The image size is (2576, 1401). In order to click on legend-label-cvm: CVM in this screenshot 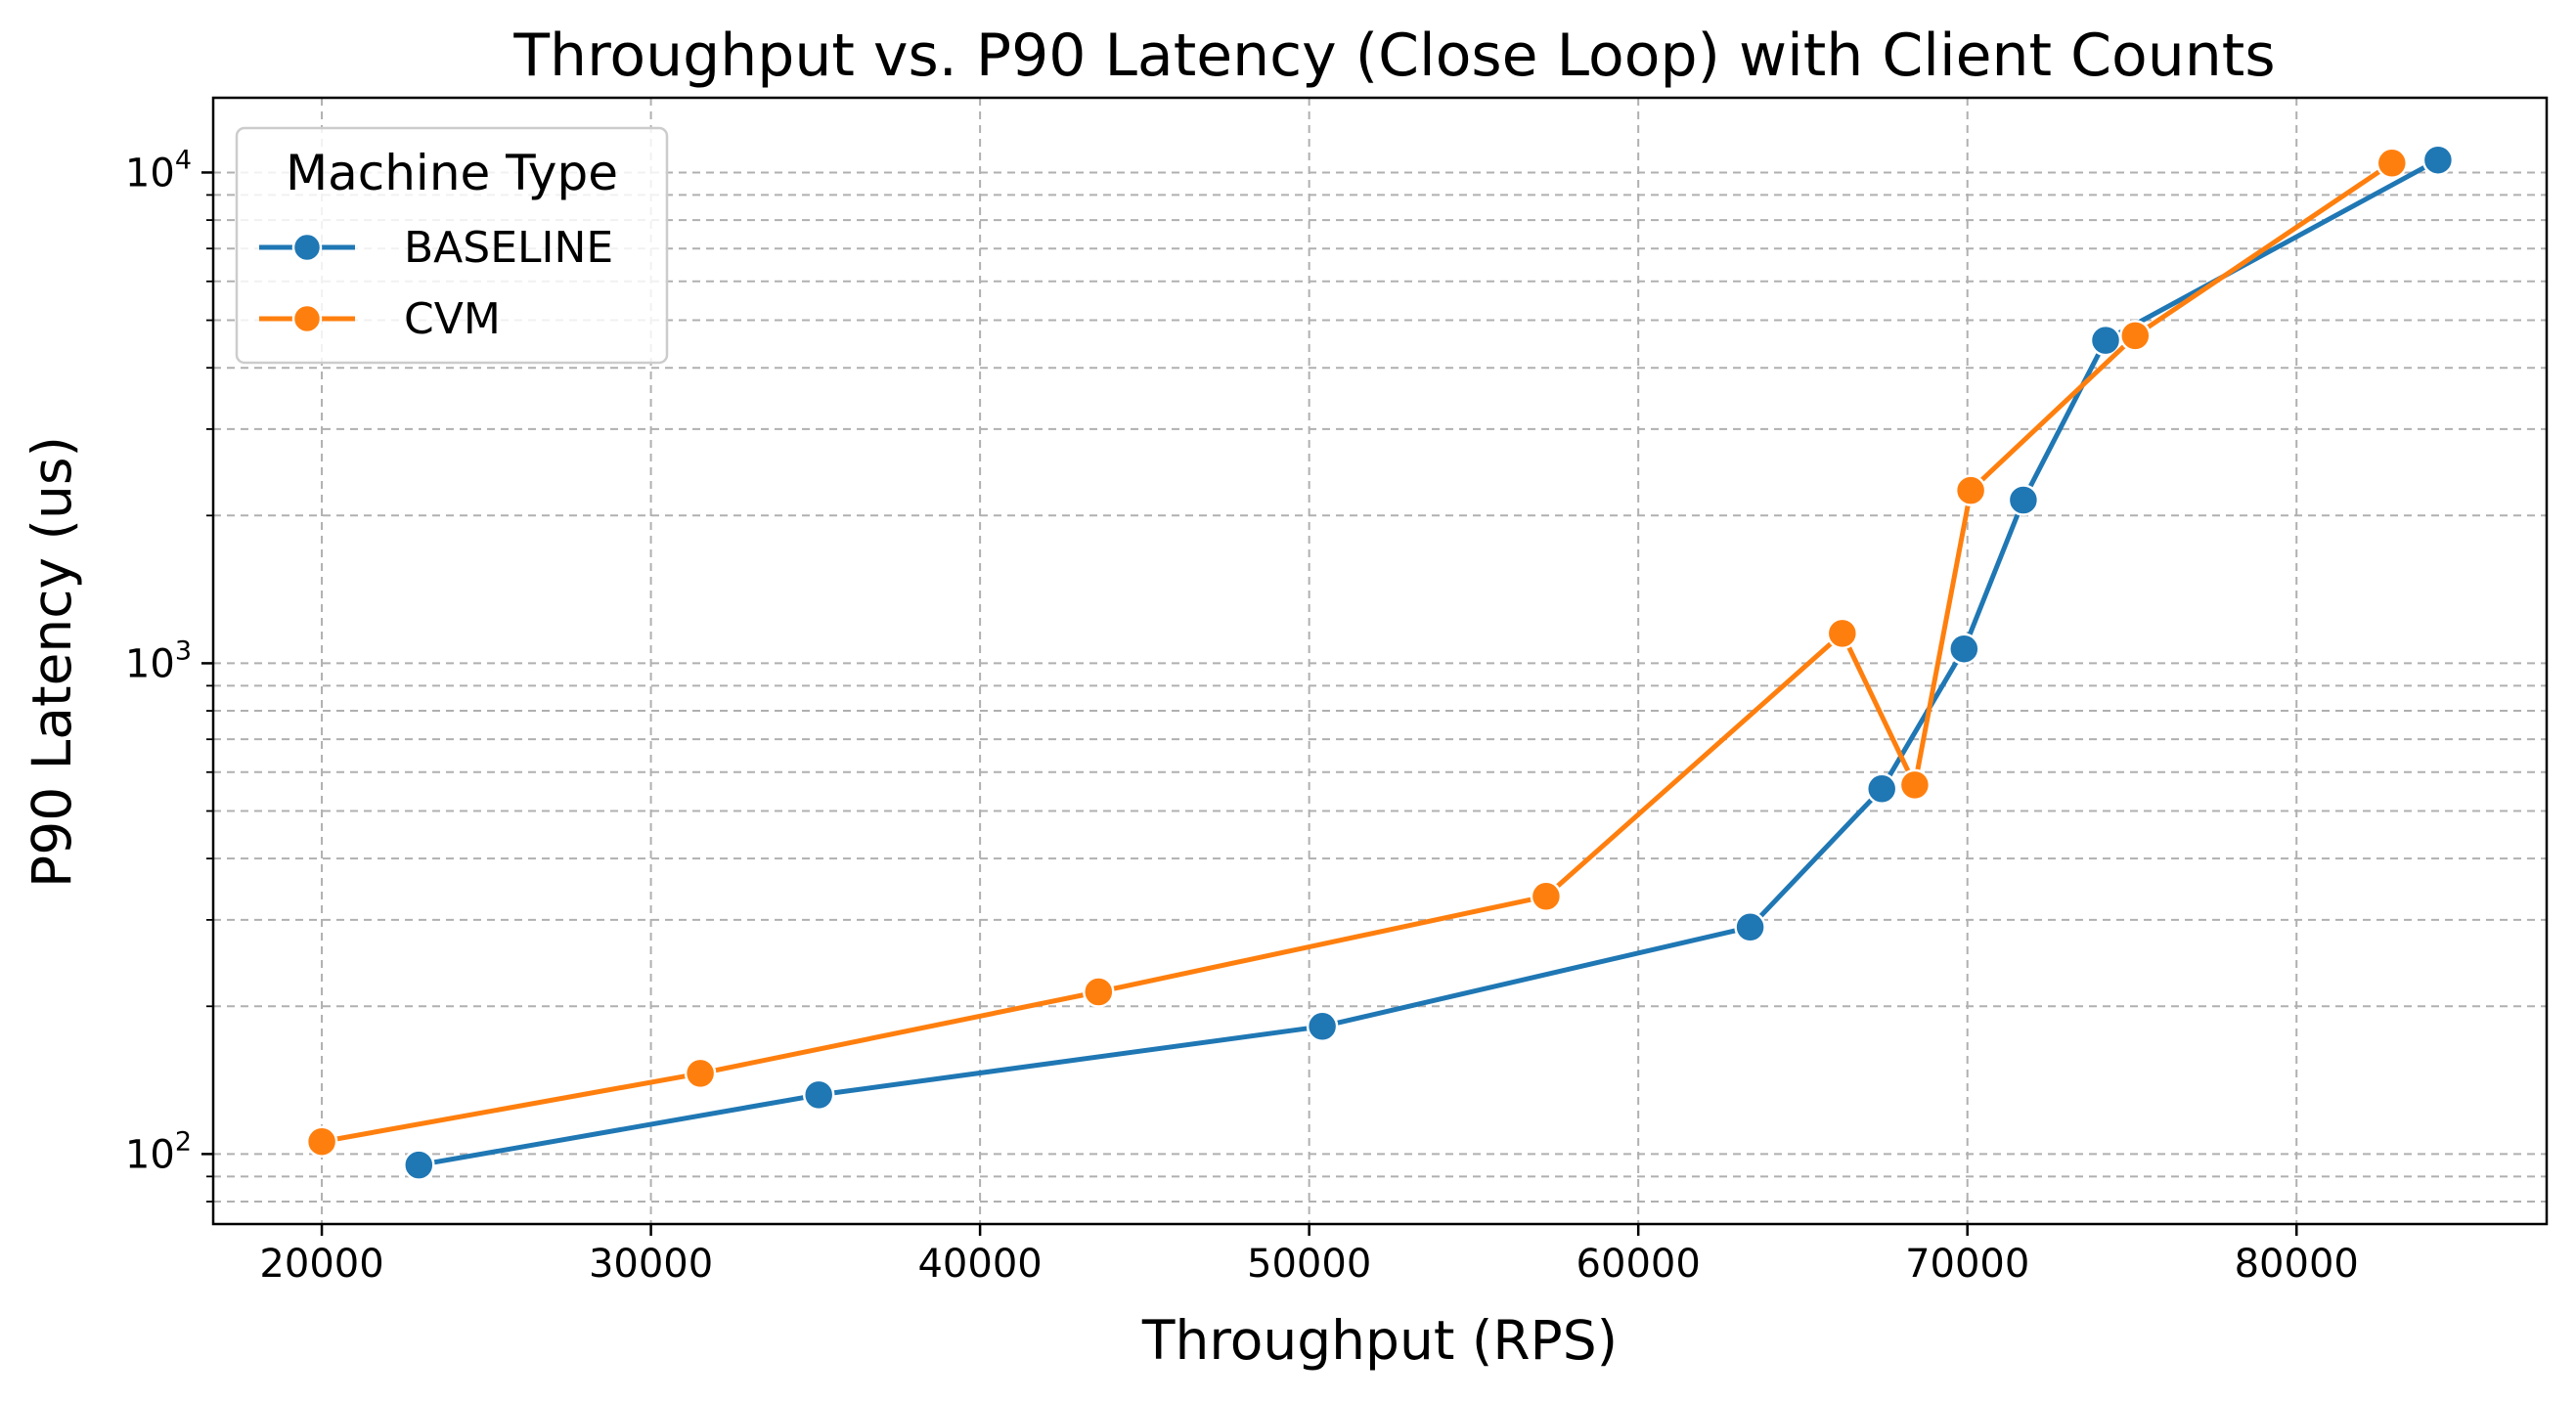, I will do `click(452, 319)`.